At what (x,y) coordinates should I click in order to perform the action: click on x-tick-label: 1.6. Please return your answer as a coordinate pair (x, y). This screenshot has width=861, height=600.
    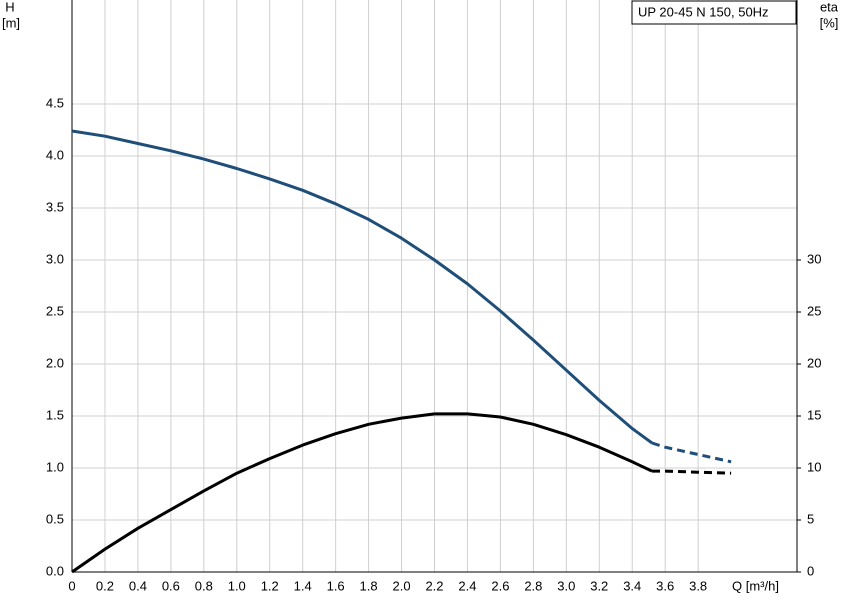
    Looking at the image, I should click on (336, 585).